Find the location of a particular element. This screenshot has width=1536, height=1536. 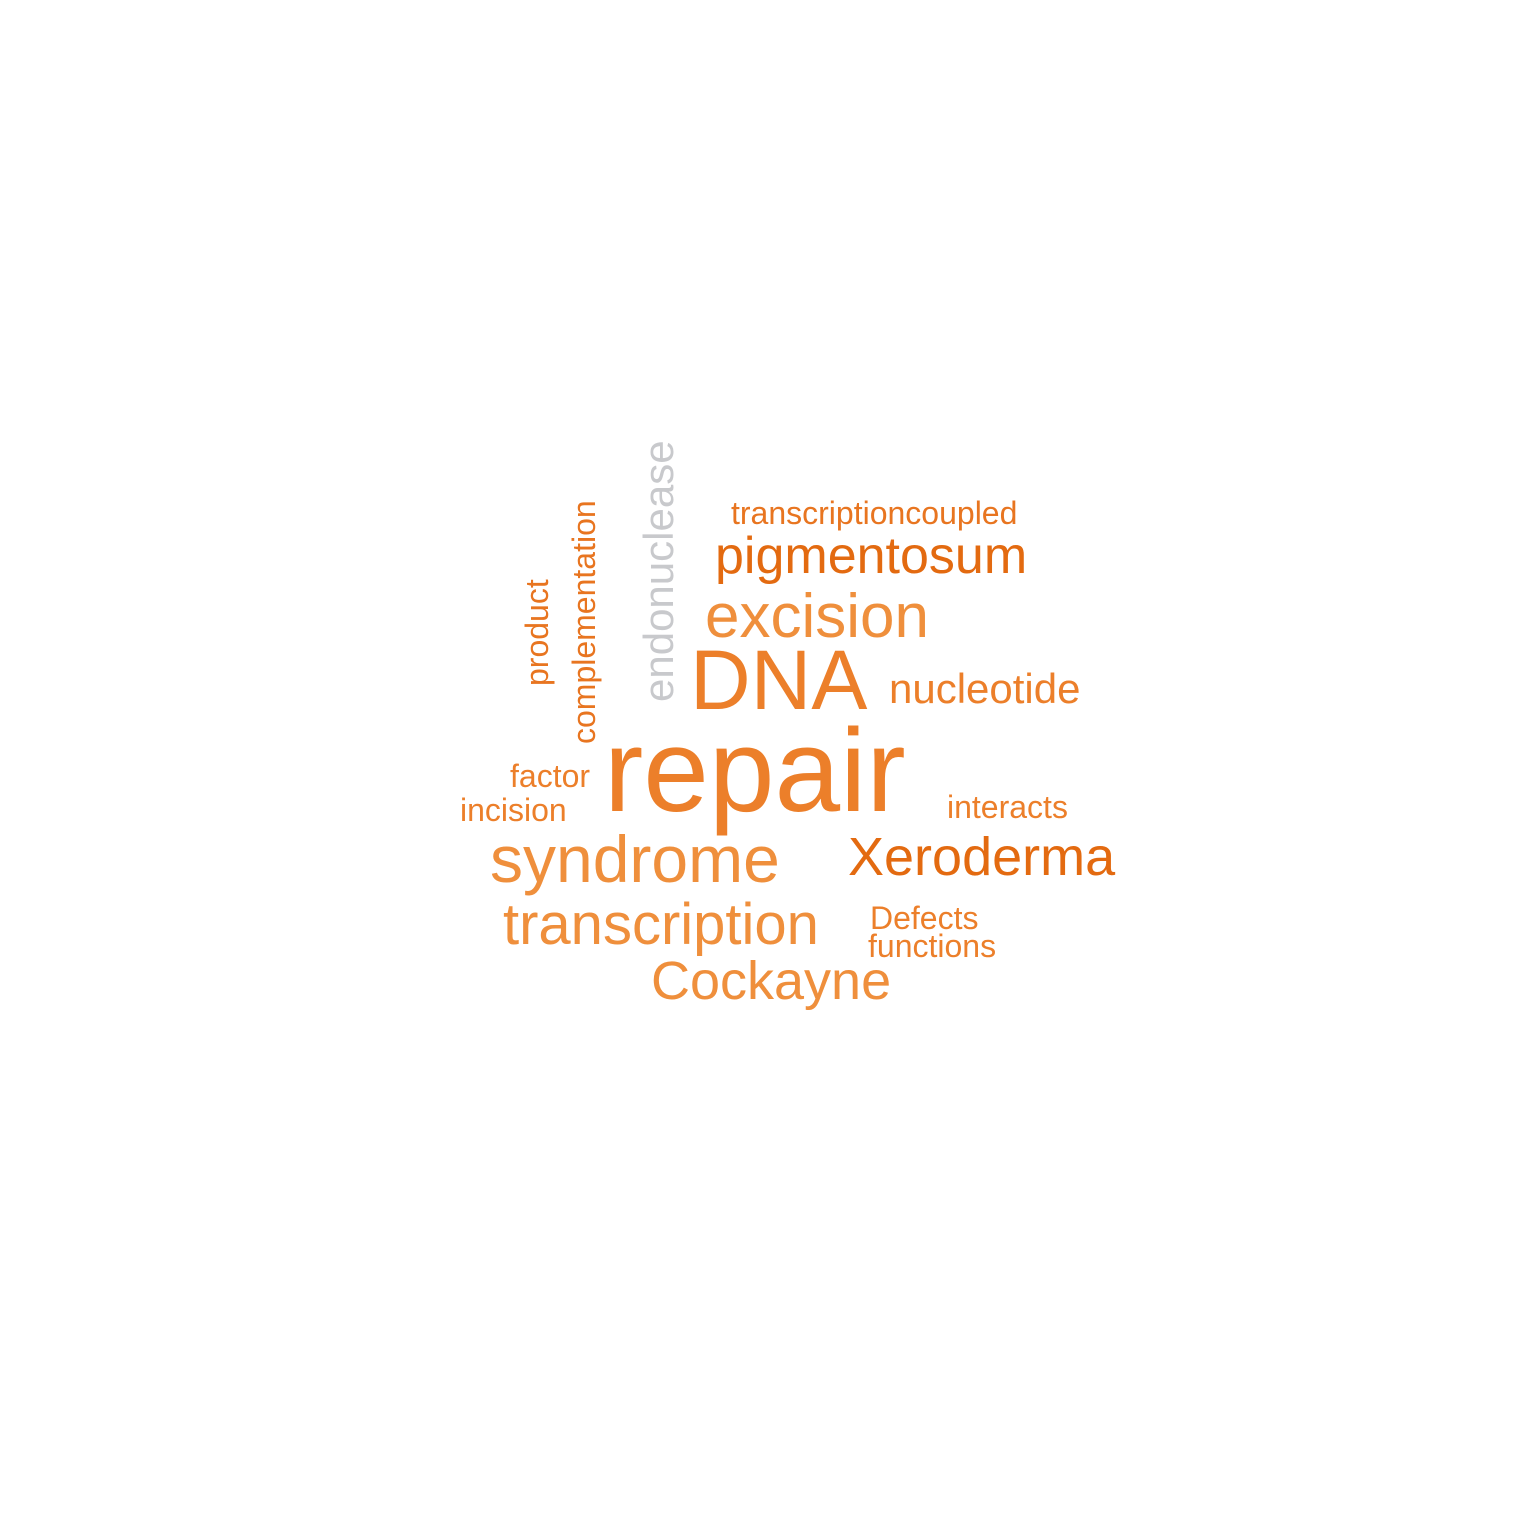

word-syndrome: syndrome is located at coordinates (635, 859).